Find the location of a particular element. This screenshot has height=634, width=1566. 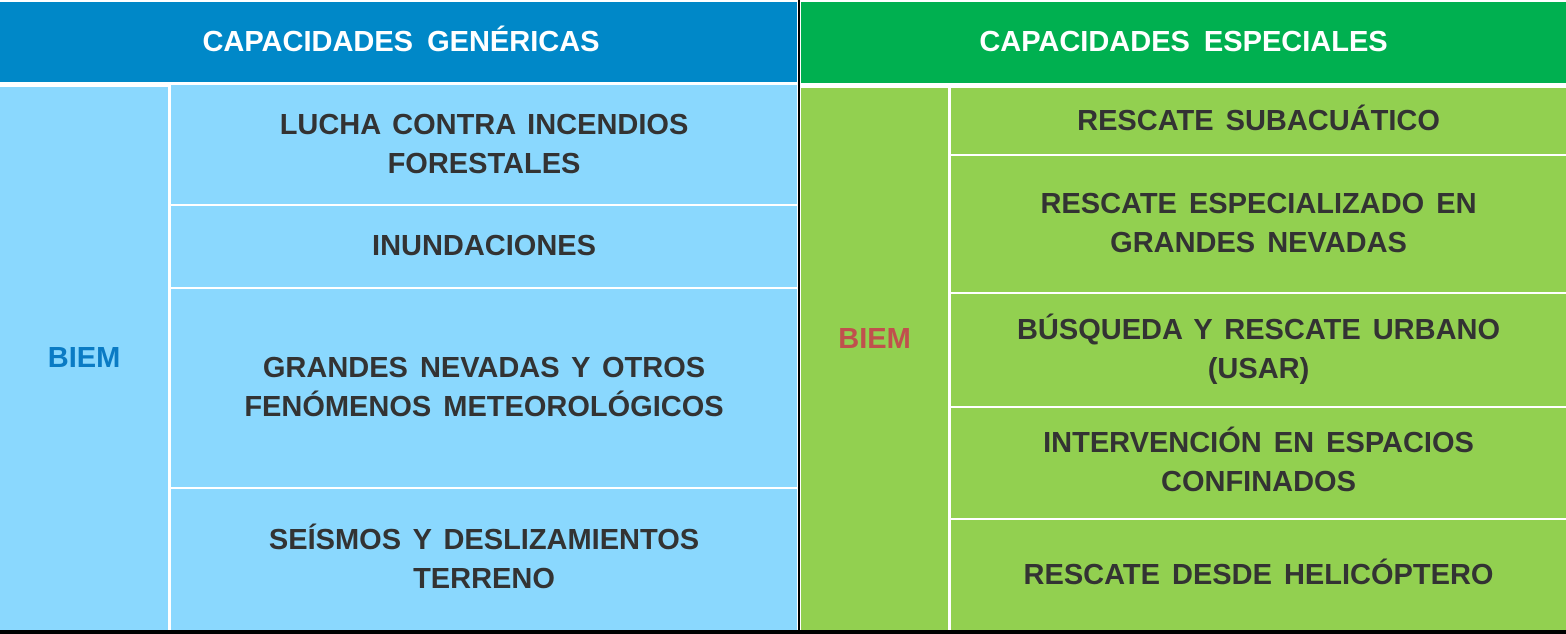

generic-item: INUNDACIONES is located at coordinates (484, 246).